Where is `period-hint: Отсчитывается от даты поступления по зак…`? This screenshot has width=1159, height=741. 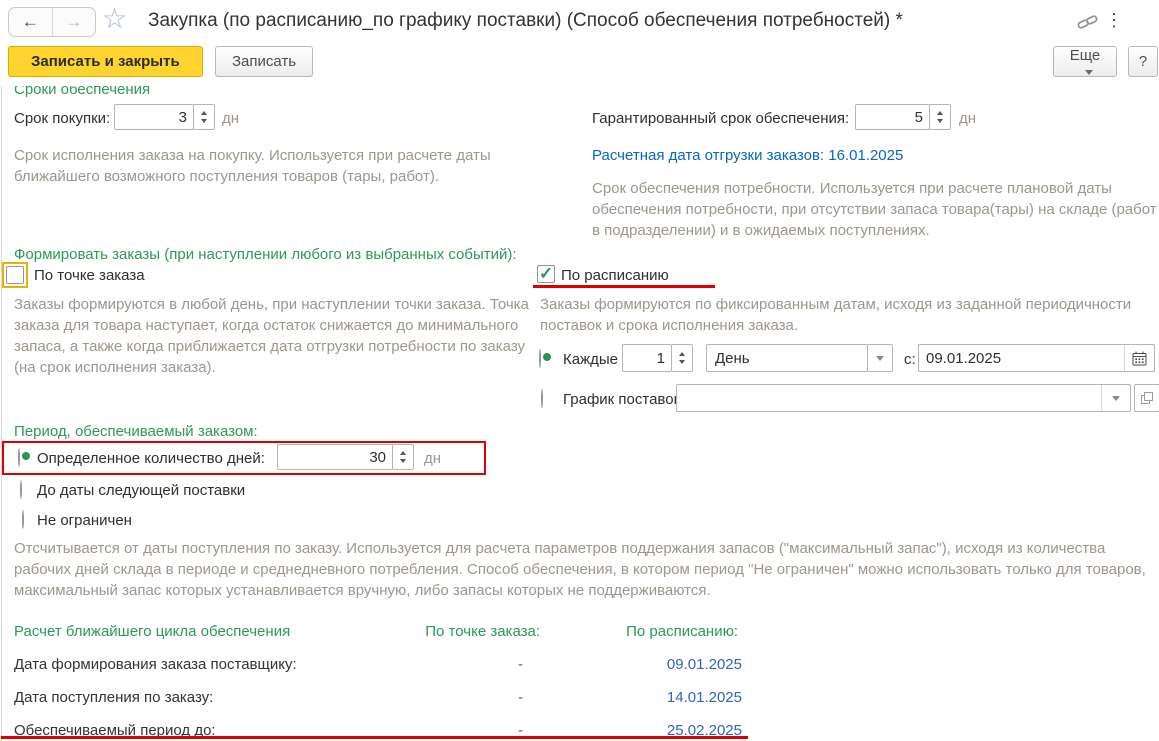
period-hint: Отсчитывается от даты поступления по зак… is located at coordinates (580, 569).